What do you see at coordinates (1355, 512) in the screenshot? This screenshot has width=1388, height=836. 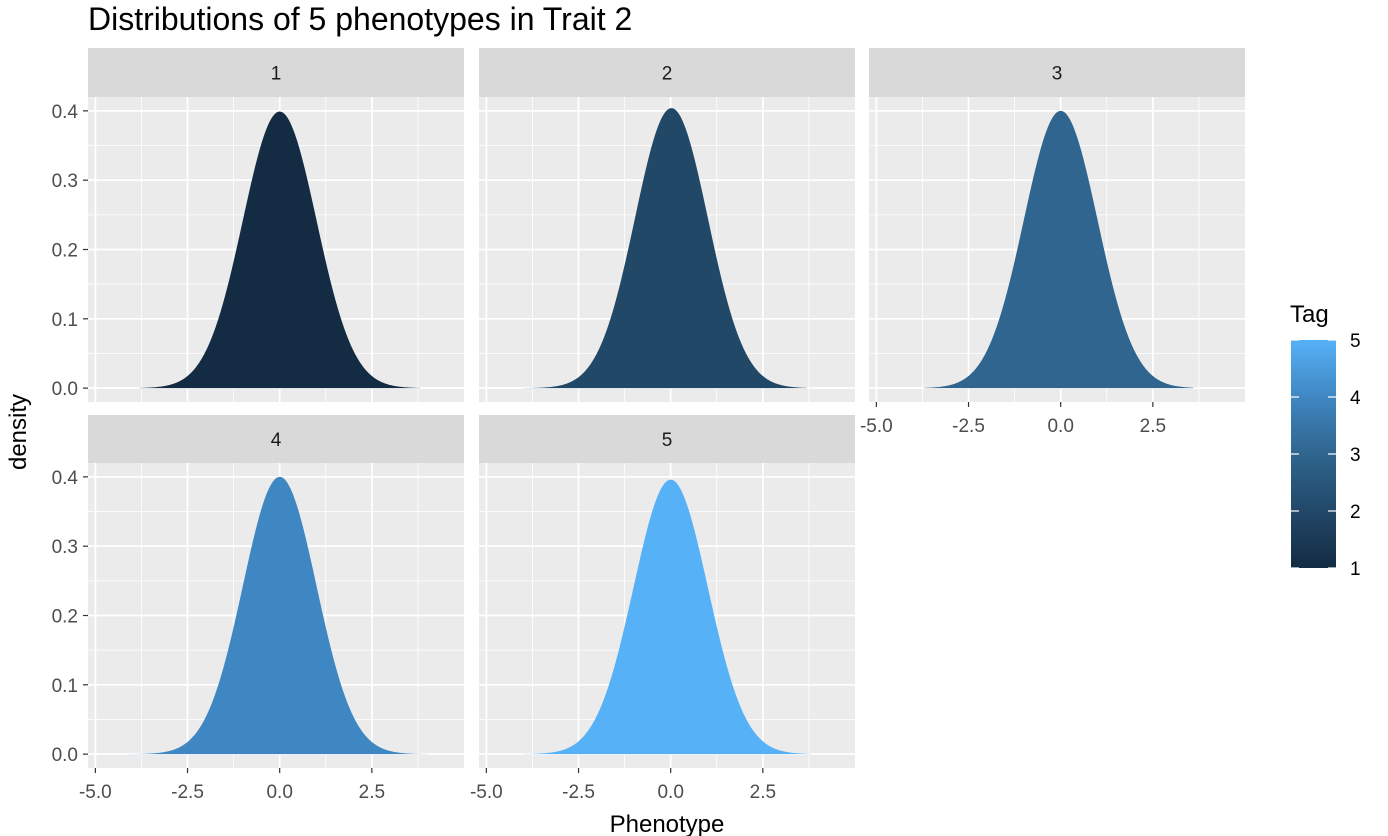 I see `legend-label: 2` at bounding box center [1355, 512].